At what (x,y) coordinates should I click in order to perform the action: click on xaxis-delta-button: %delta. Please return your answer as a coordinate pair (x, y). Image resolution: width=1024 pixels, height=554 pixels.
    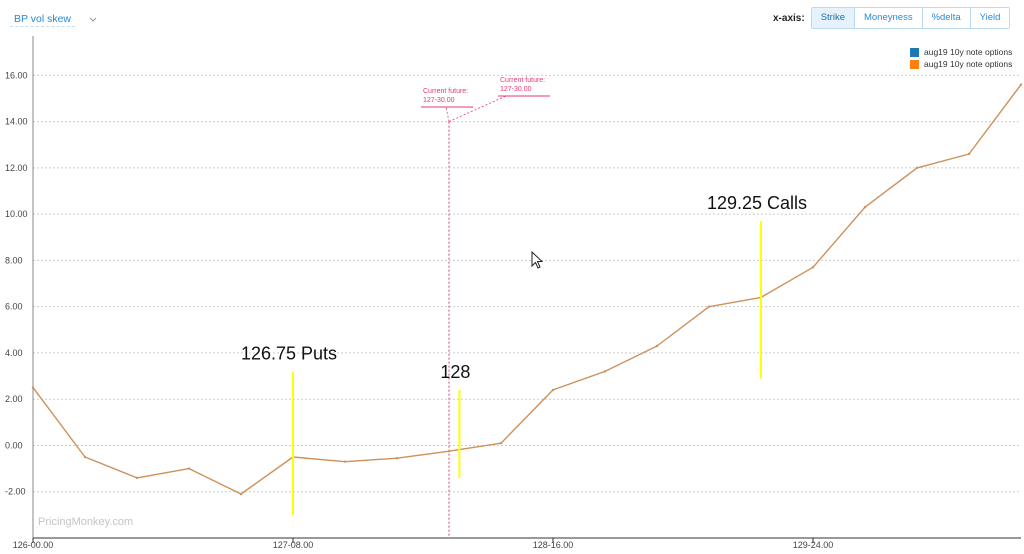
    Looking at the image, I should click on (945, 18).